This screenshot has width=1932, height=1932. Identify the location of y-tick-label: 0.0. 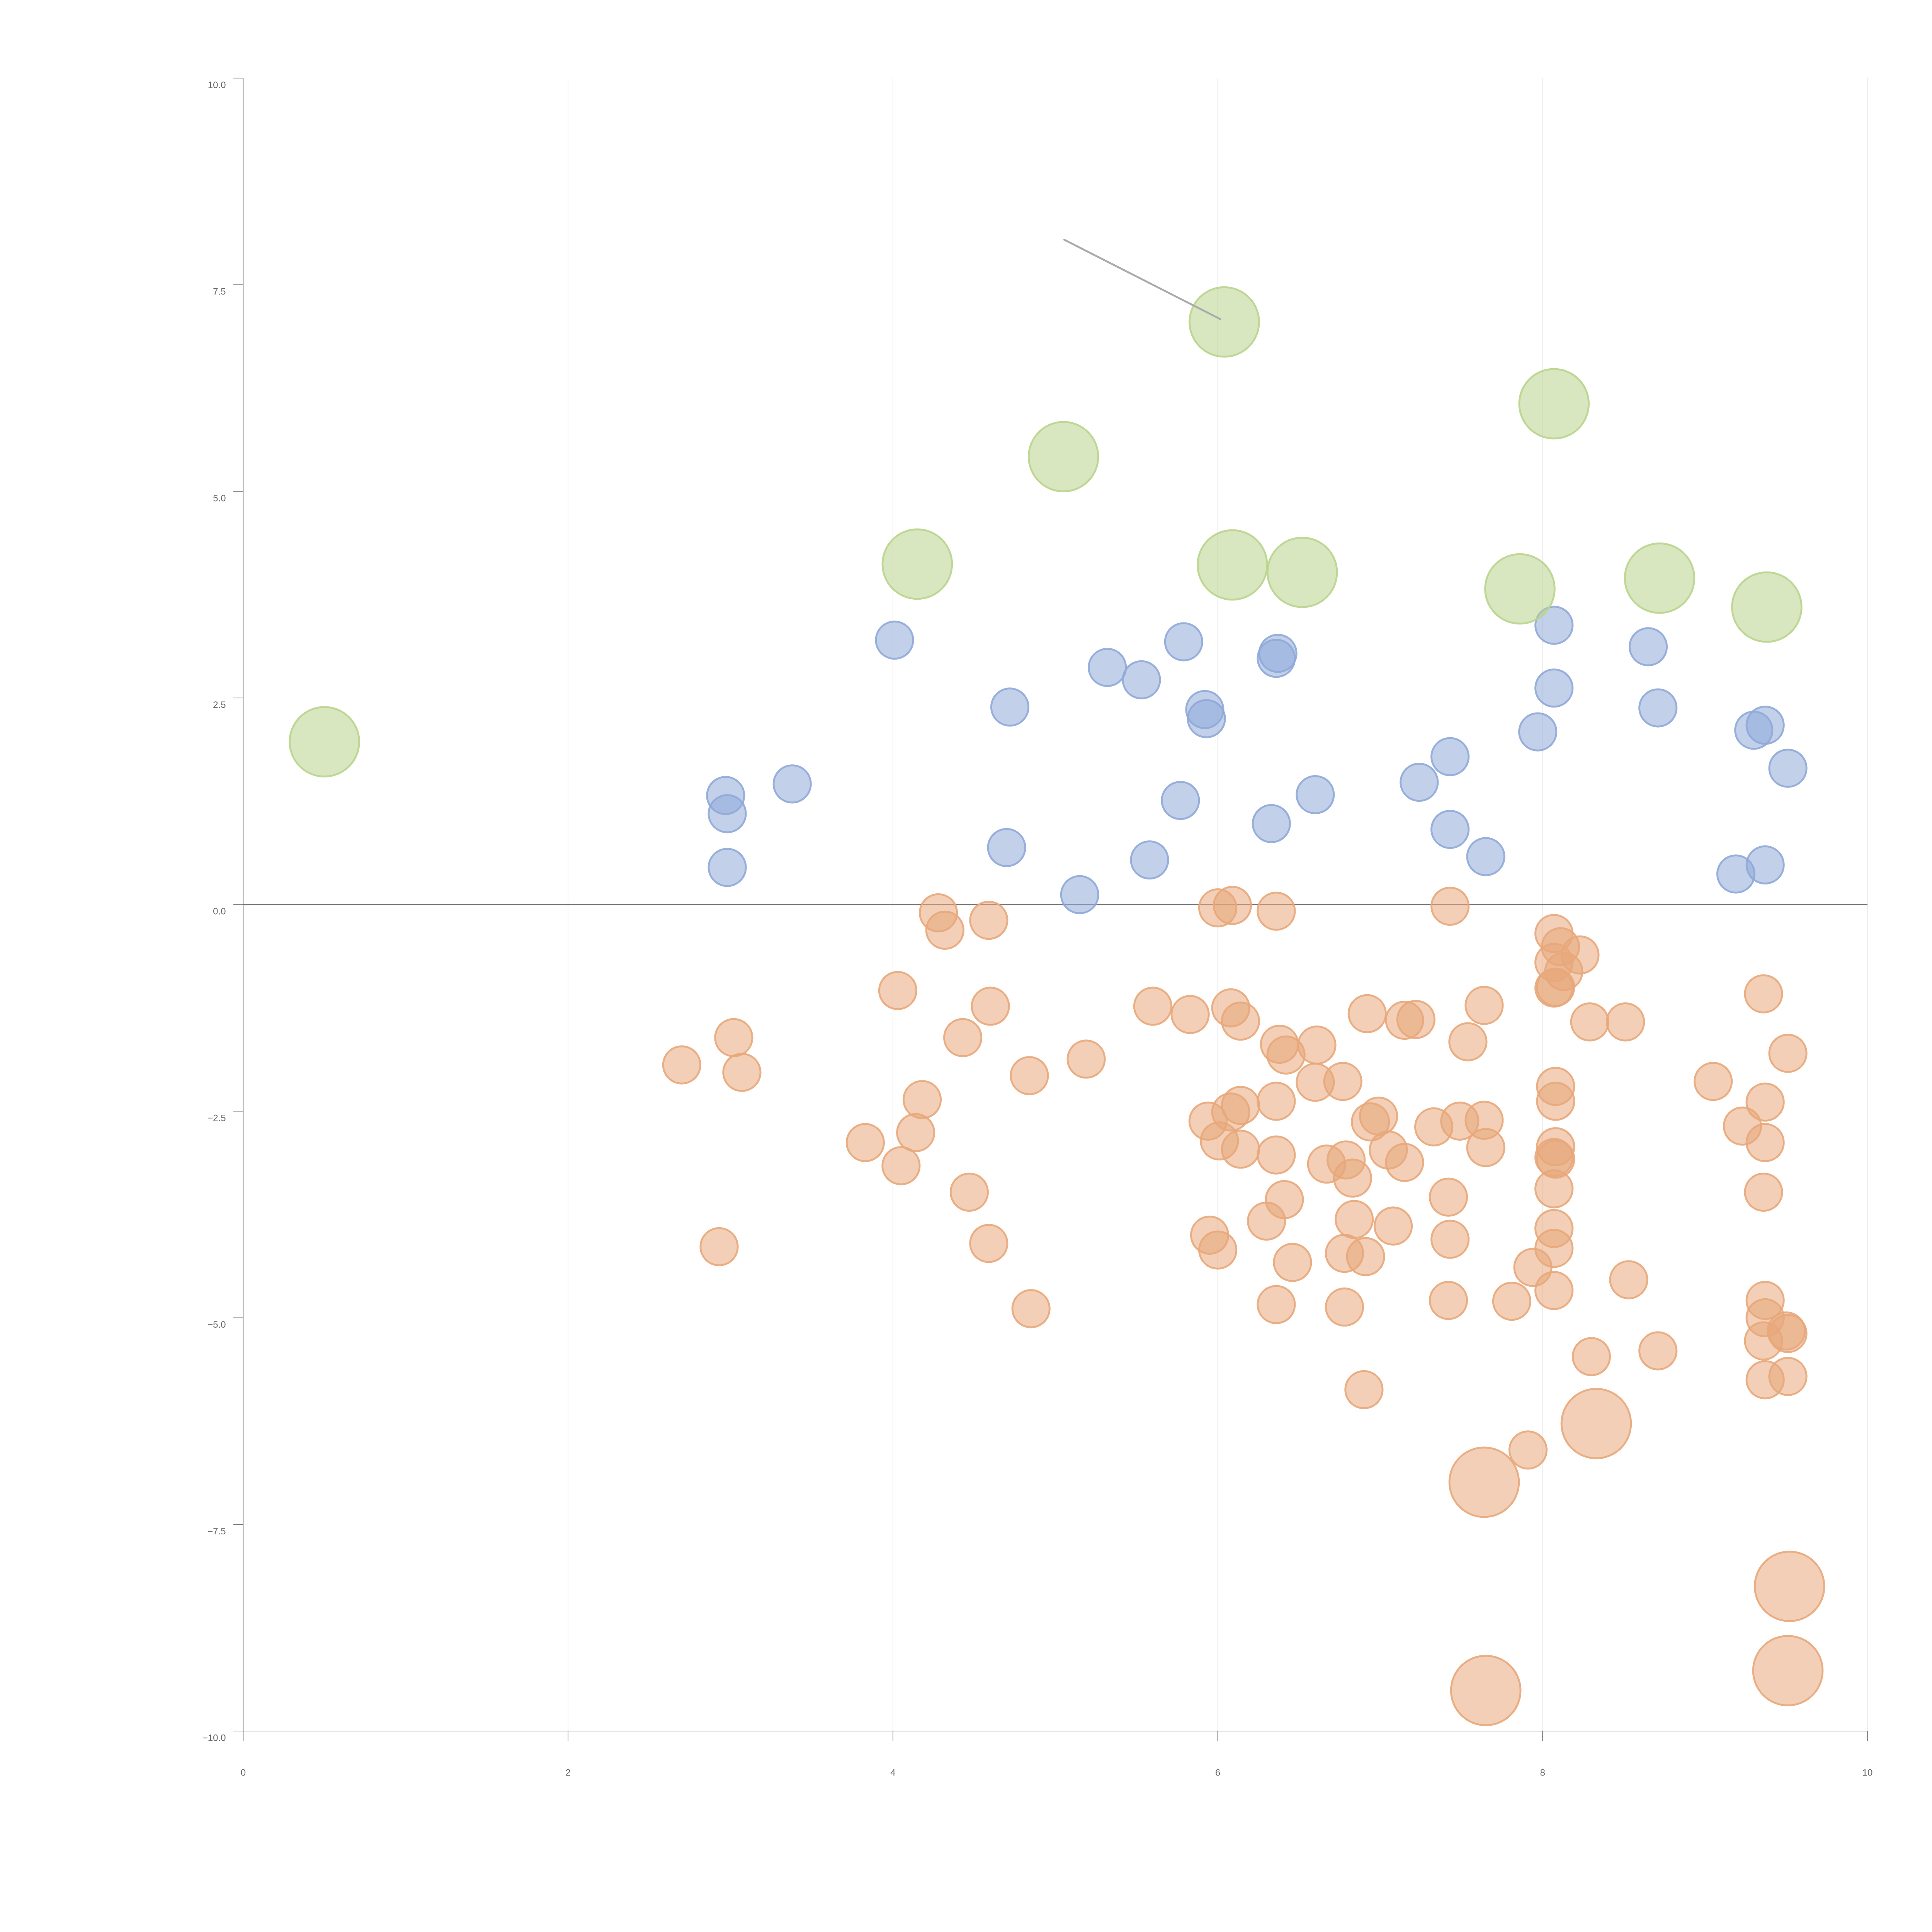
(220, 912).